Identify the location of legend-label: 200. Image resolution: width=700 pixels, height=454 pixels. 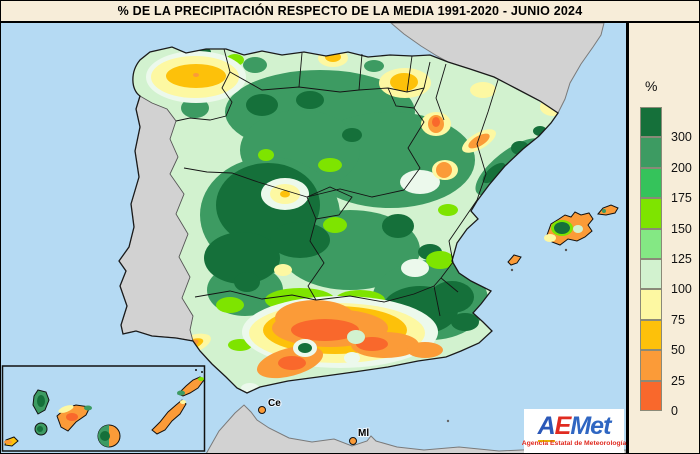
(681, 167).